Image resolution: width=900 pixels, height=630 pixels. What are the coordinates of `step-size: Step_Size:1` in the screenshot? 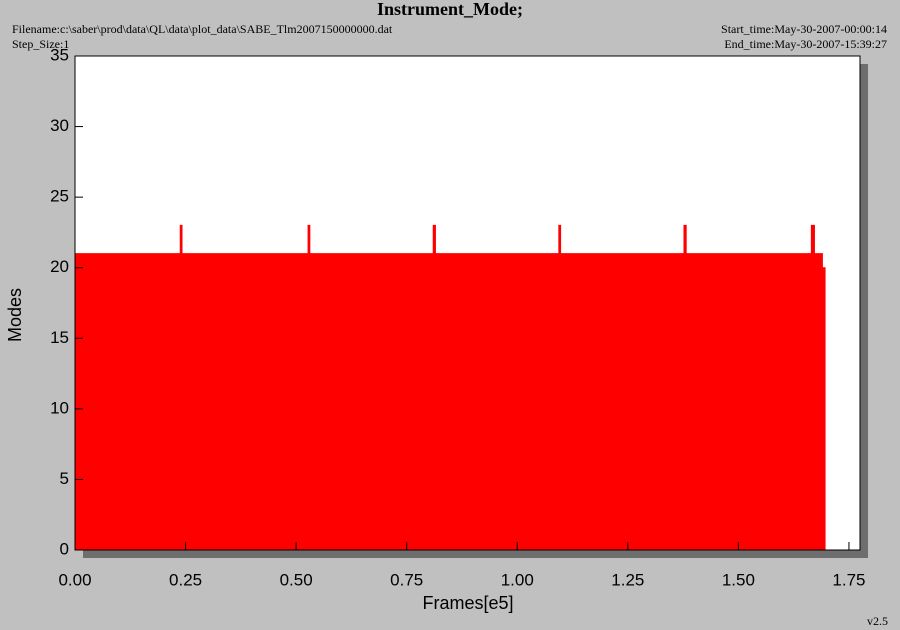 It's located at (40, 44).